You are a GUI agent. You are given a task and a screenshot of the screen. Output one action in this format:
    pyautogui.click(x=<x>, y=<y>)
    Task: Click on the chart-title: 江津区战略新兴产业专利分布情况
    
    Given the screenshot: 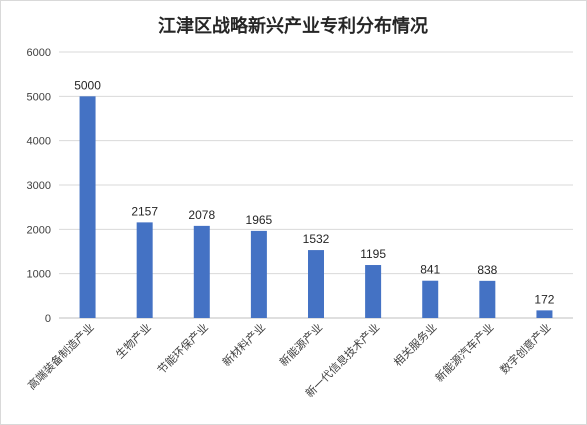 What is the action you would take?
    pyautogui.click(x=293, y=26)
    